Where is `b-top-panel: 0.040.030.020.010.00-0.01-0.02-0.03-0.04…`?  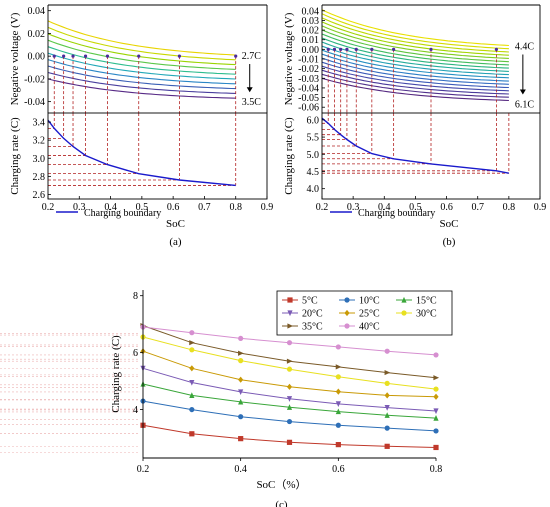 b-top-panel: 0.040.030.020.010.00-0.01-0.02-0.03-0.04… is located at coordinates (412, 59).